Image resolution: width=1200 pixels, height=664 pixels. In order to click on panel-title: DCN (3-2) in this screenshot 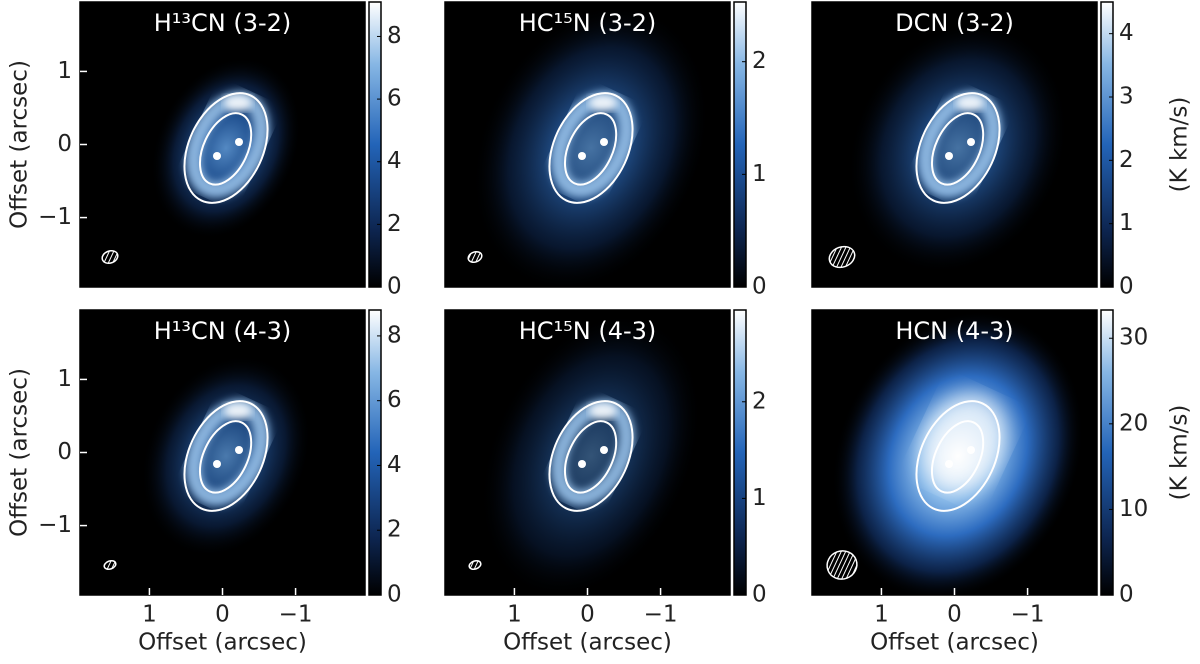, I will do `click(954, 23)`.